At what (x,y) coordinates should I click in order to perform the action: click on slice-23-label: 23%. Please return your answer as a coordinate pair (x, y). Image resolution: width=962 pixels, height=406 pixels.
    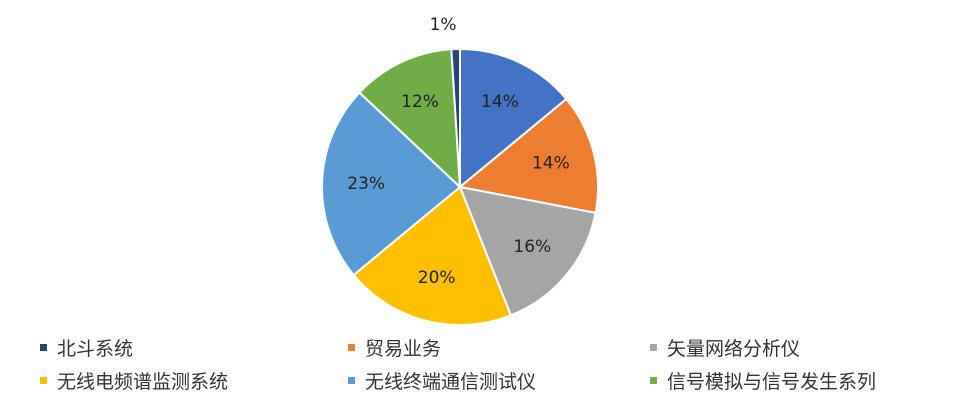
    Looking at the image, I should click on (366, 184).